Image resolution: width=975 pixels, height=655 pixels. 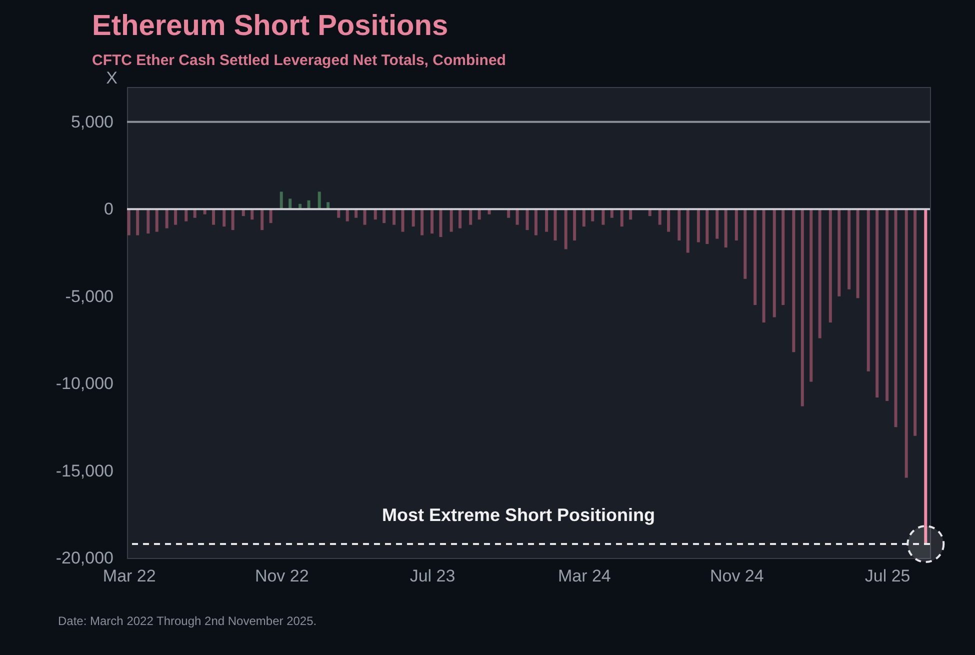 I want to click on x-tick-label: Jul 23, so click(x=433, y=576).